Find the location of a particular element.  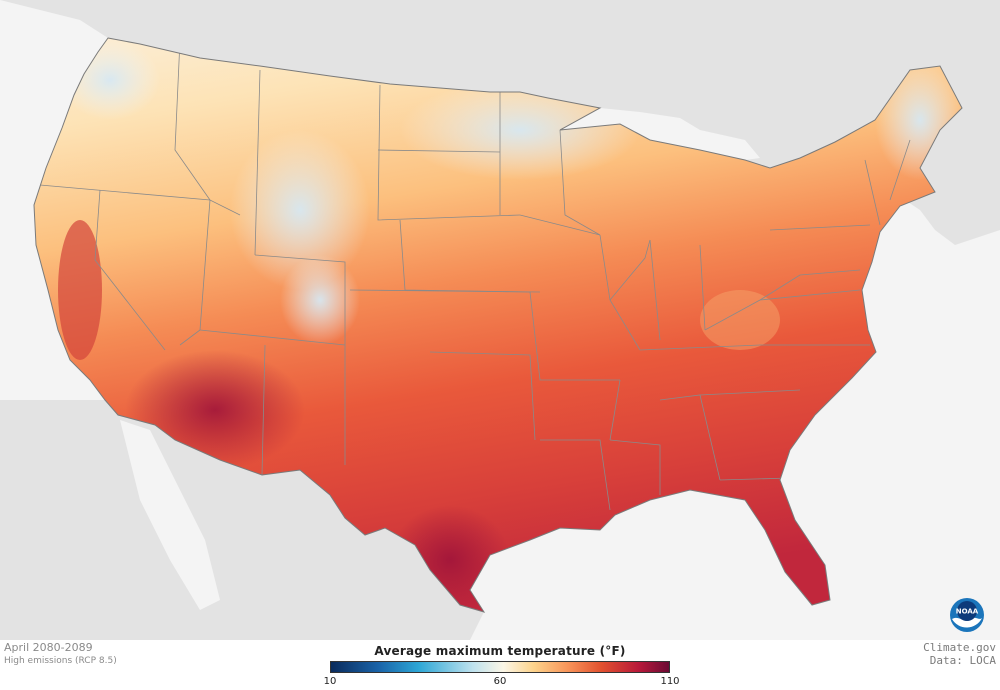

legend-tick-min: 10 is located at coordinates (330, 681).